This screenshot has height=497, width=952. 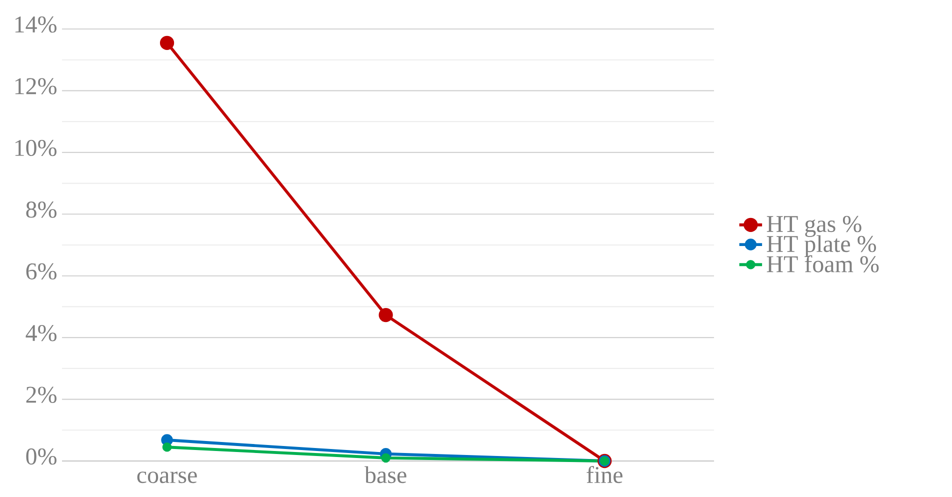 What do you see at coordinates (604, 475) in the screenshot?
I see `x-tick-label: fine` at bounding box center [604, 475].